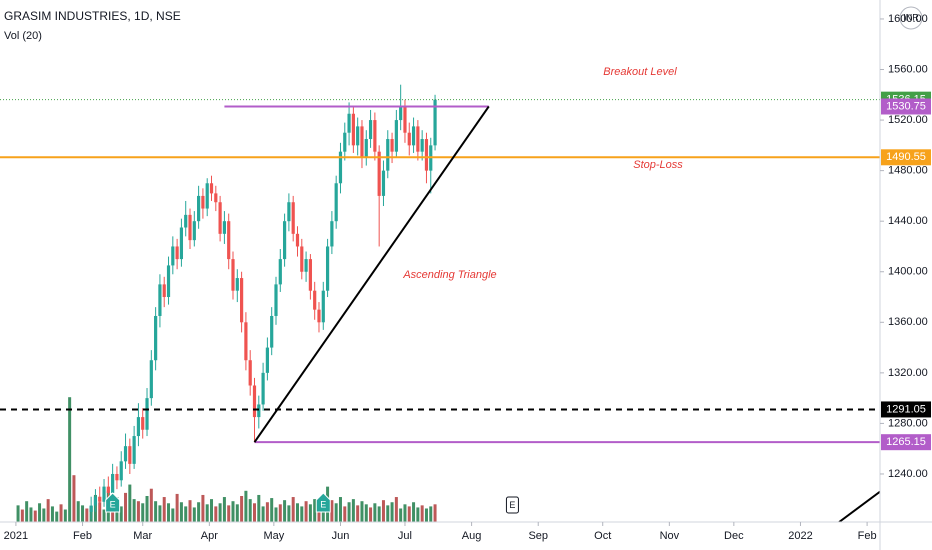 Image resolution: width=932 pixels, height=550 pixels. I want to click on chart-title: GRASIM INDUSTRIES, 1D, NSE, so click(92, 16).